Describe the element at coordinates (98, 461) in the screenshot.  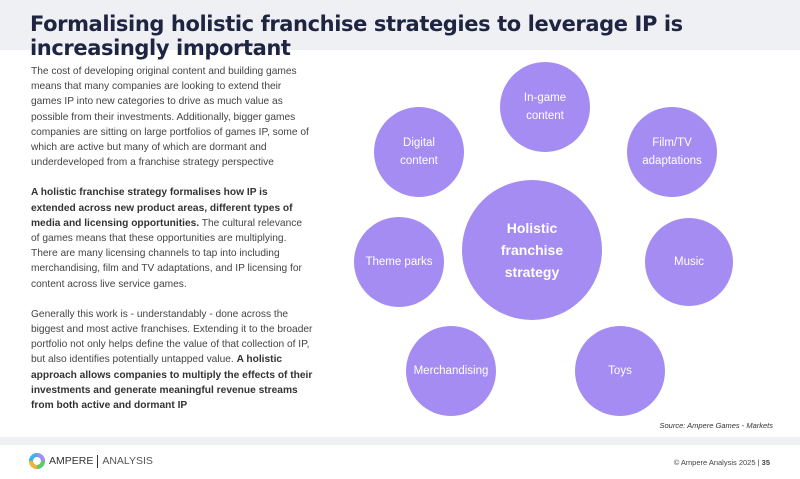
I see `logo-divider` at that location.